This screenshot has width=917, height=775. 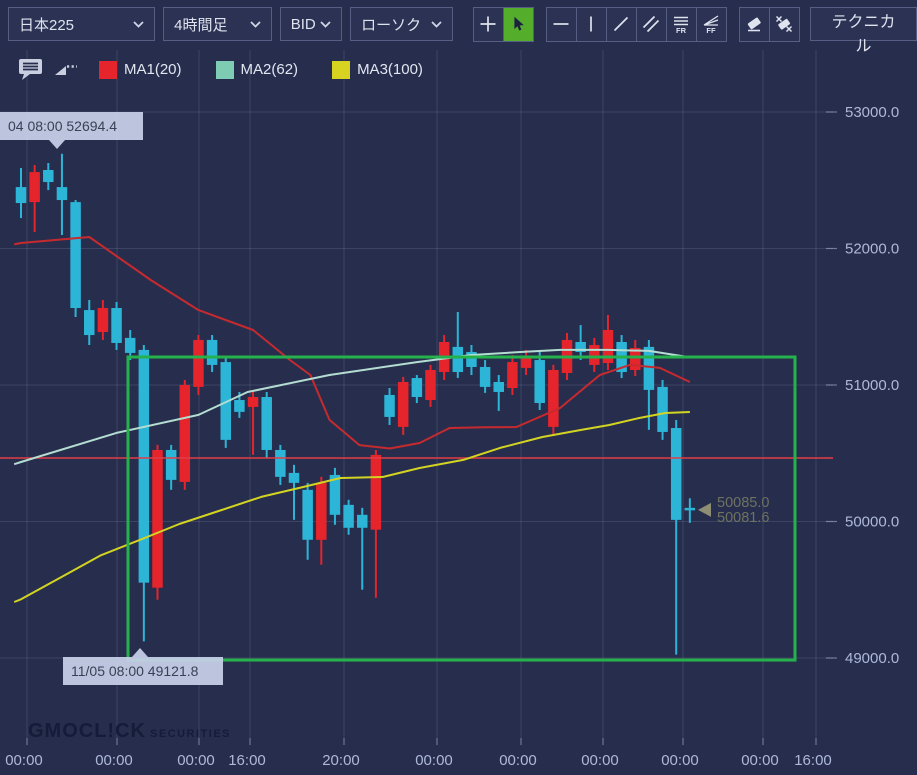 I want to click on svg-text: FR, so click(x=681, y=30).